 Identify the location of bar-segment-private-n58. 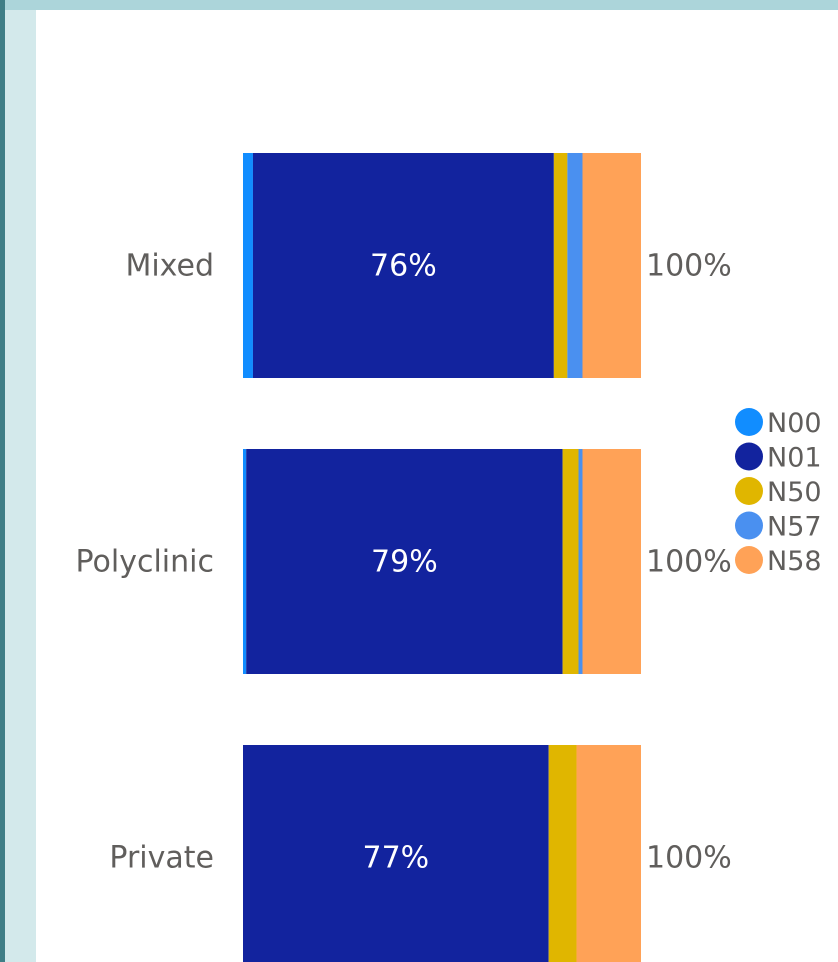
(608, 853).